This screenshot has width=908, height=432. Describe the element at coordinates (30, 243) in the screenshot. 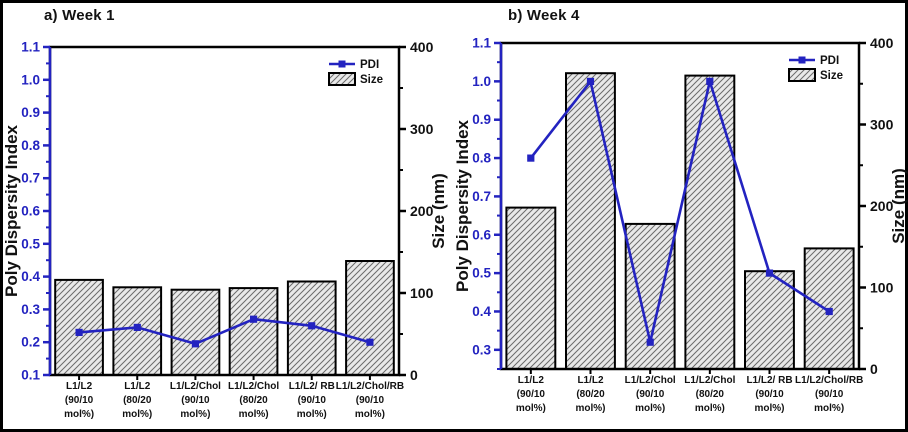

I see `svg-text: 0.5` at that location.